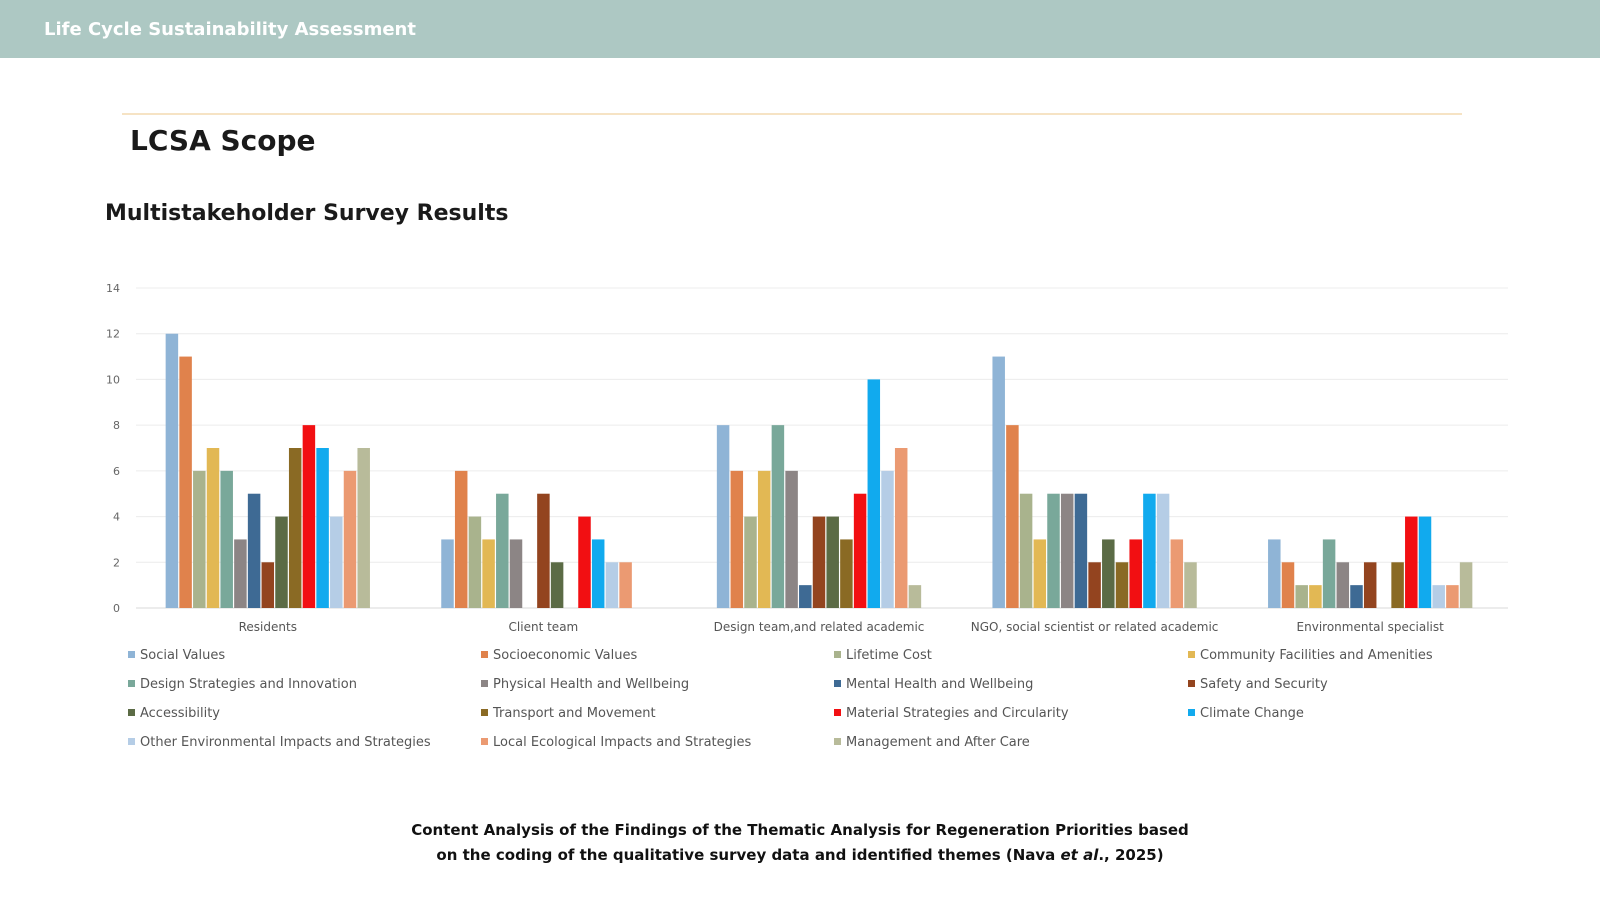 This screenshot has width=1600, height=898. I want to click on legend-label: Management and After Care, so click(938, 742).